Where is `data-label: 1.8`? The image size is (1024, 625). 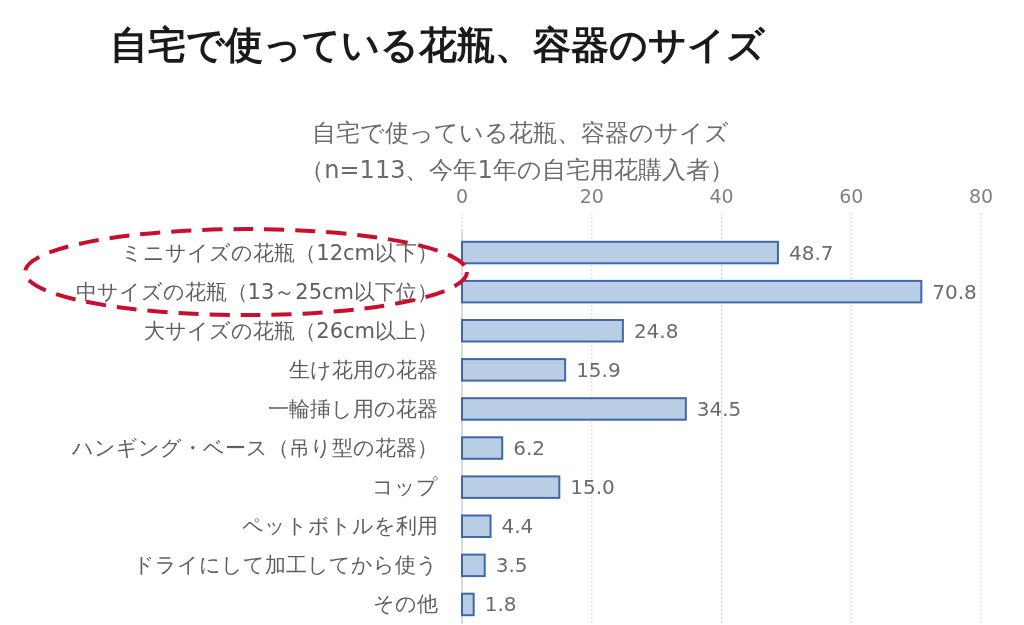 data-label: 1.8 is located at coordinates (500, 604).